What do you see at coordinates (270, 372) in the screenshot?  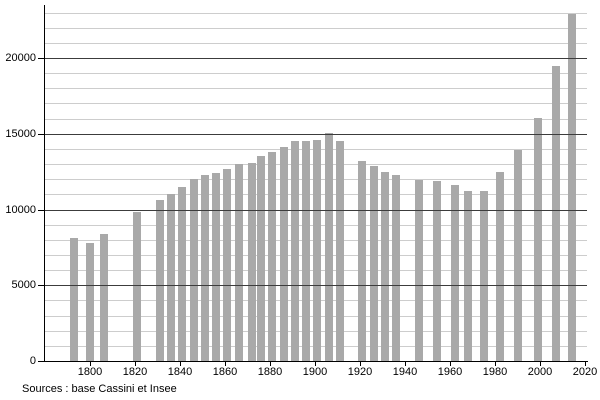 I see `x-axis-label: 1880` at bounding box center [270, 372].